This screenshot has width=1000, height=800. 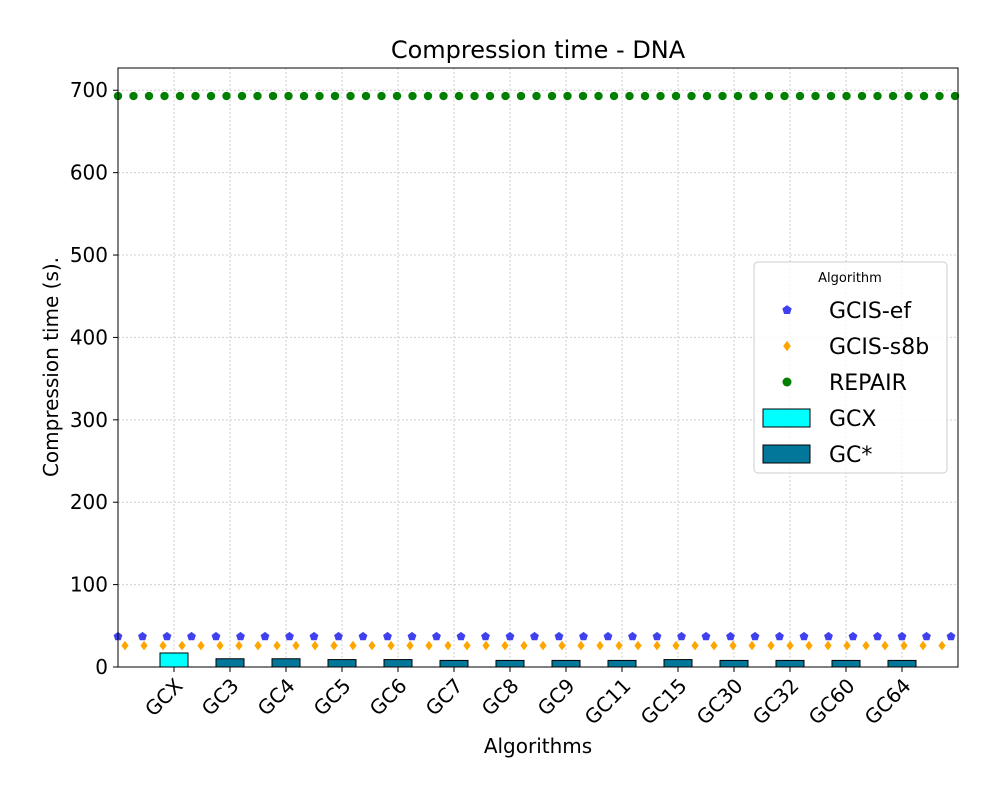 What do you see at coordinates (678, 663) in the screenshot?
I see `bar-gc--gc15` at bounding box center [678, 663].